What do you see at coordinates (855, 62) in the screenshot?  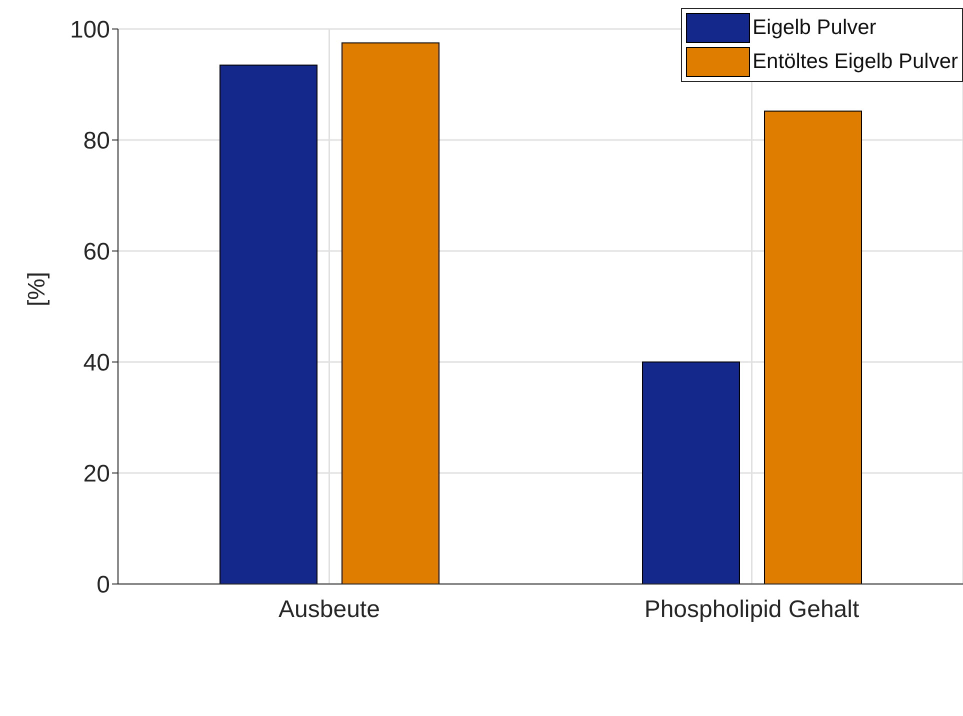 I see `legend-label: Entöltes Eigelb Pulver` at bounding box center [855, 62].